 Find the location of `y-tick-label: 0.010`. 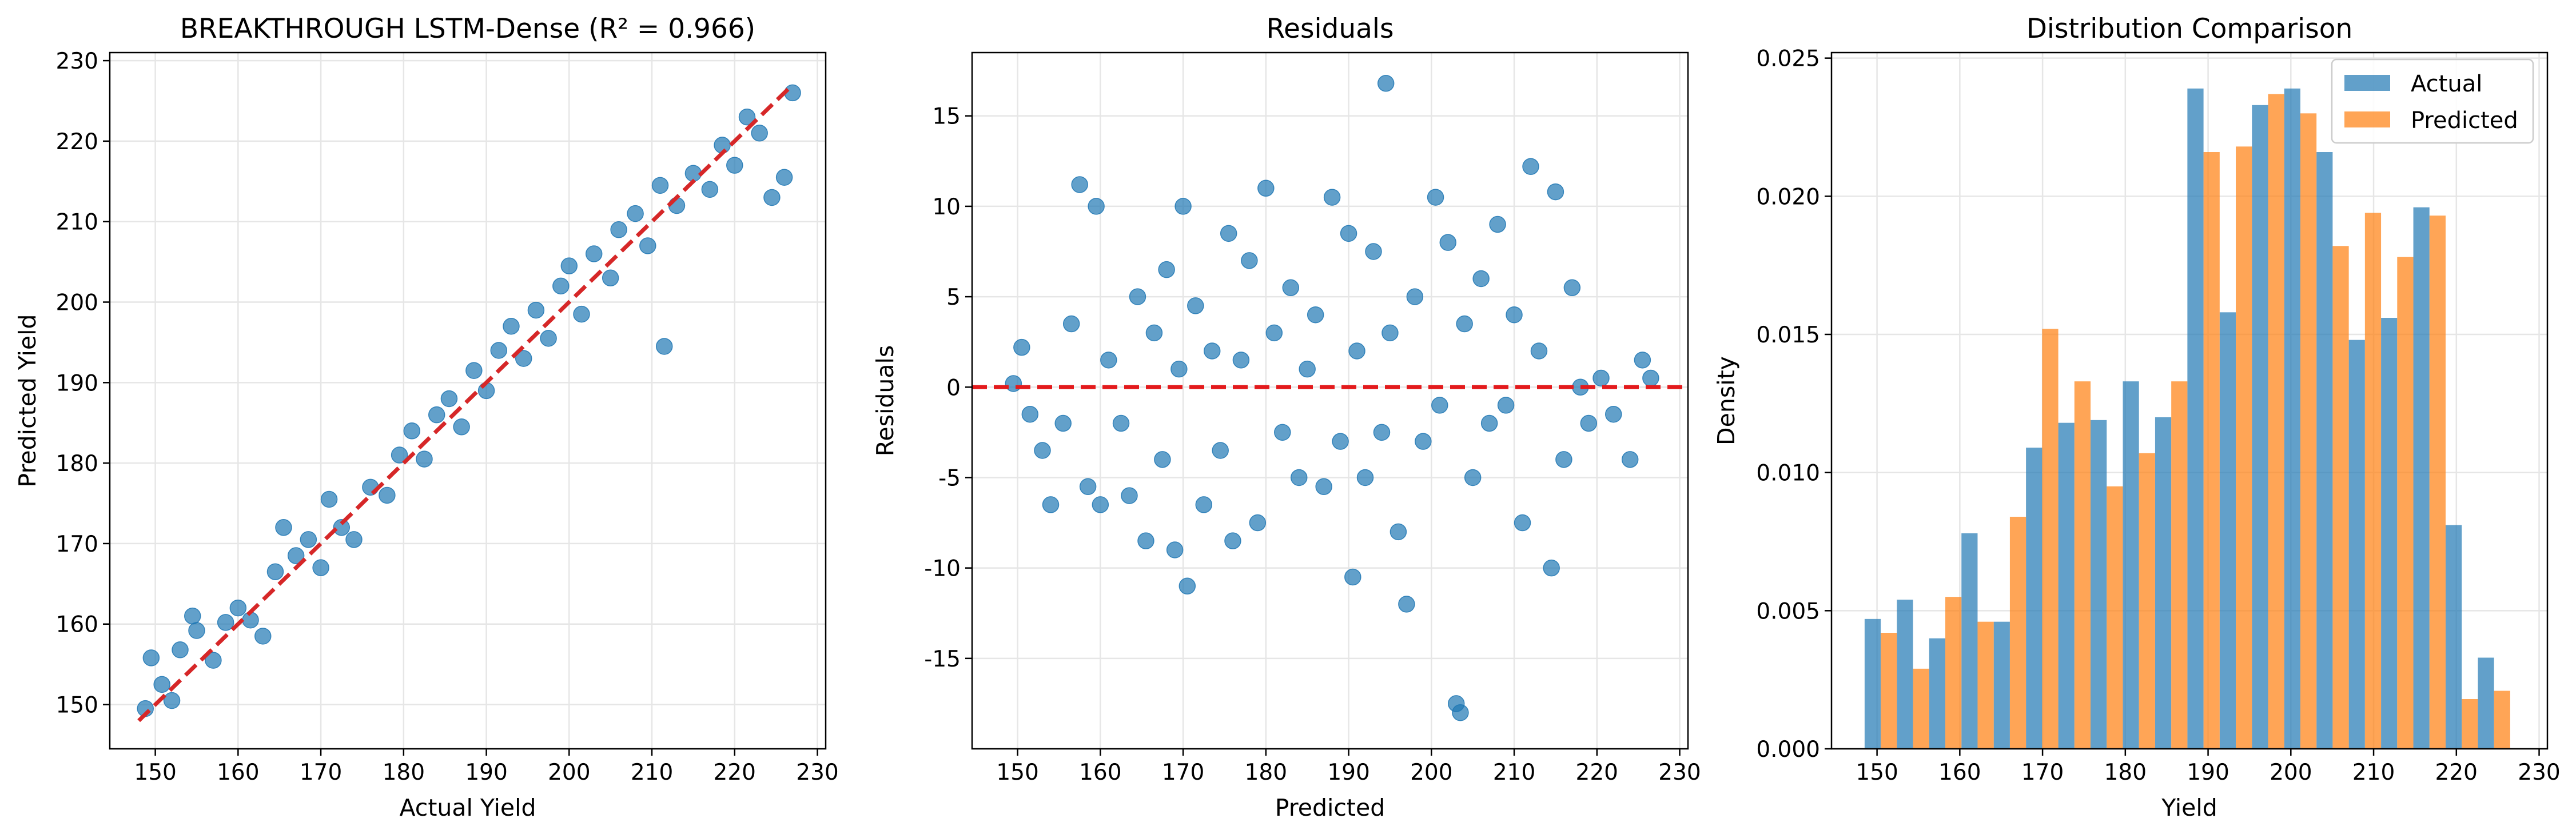

y-tick-label: 0.010 is located at coordinates (1788, 474).